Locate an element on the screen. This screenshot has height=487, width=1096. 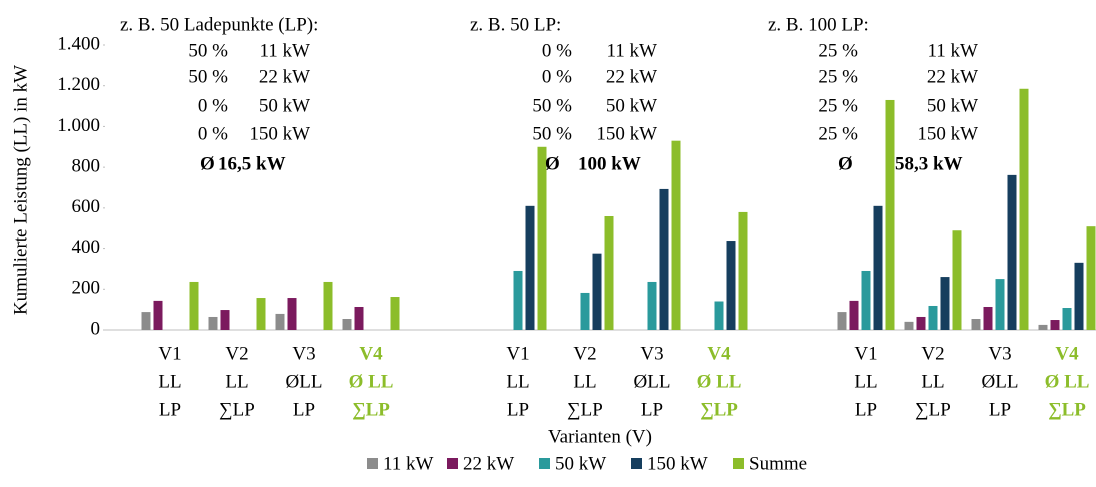
y-tick-label: 200 is located at coordinates (86, 288).